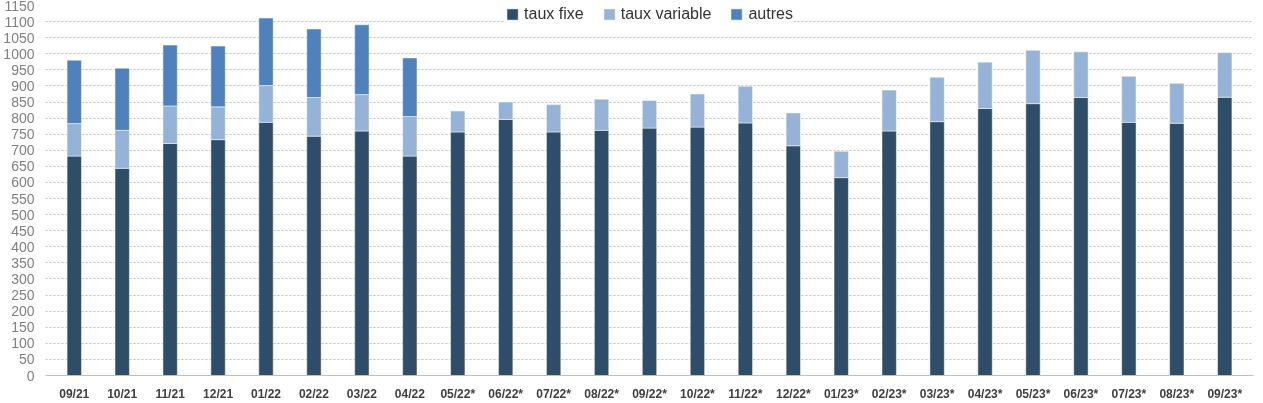 The image size is (1263, 403). Describe the element at coordinates (23, 262) in the screenshot. I see `y-tick-label: 350` at that location.